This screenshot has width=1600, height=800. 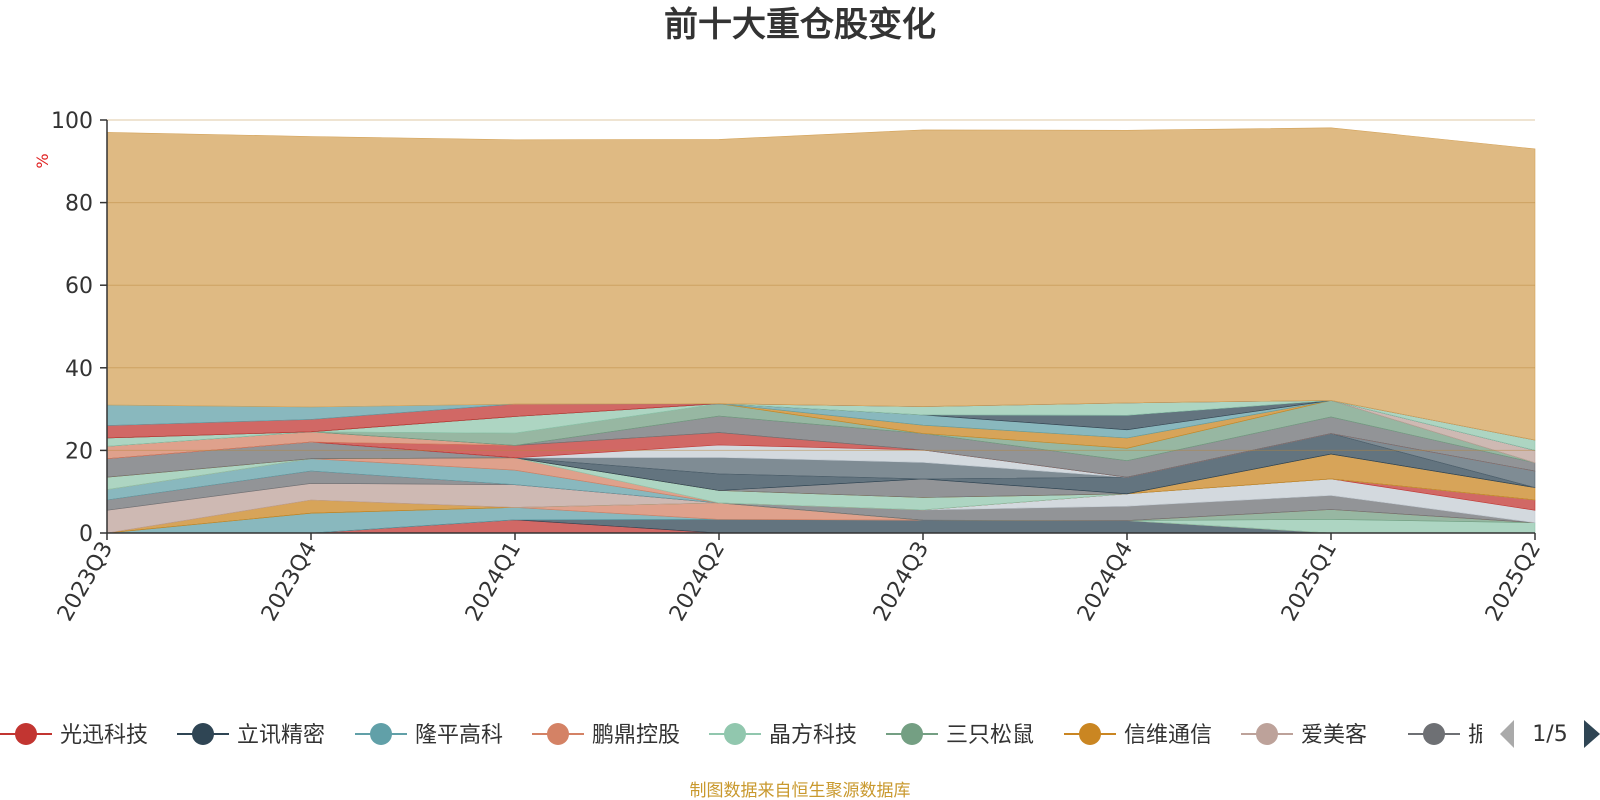 I want to click on x-tick-label-2: 2024Q1, so click(x=493, y=582).